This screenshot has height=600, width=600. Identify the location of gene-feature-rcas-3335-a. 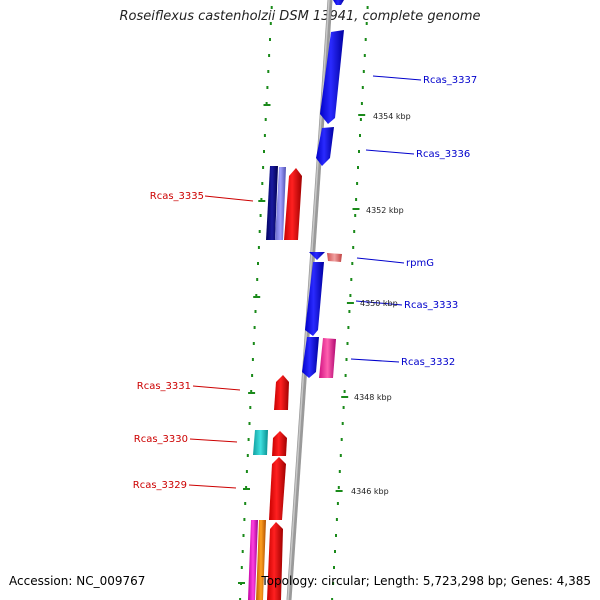
(272, 203).